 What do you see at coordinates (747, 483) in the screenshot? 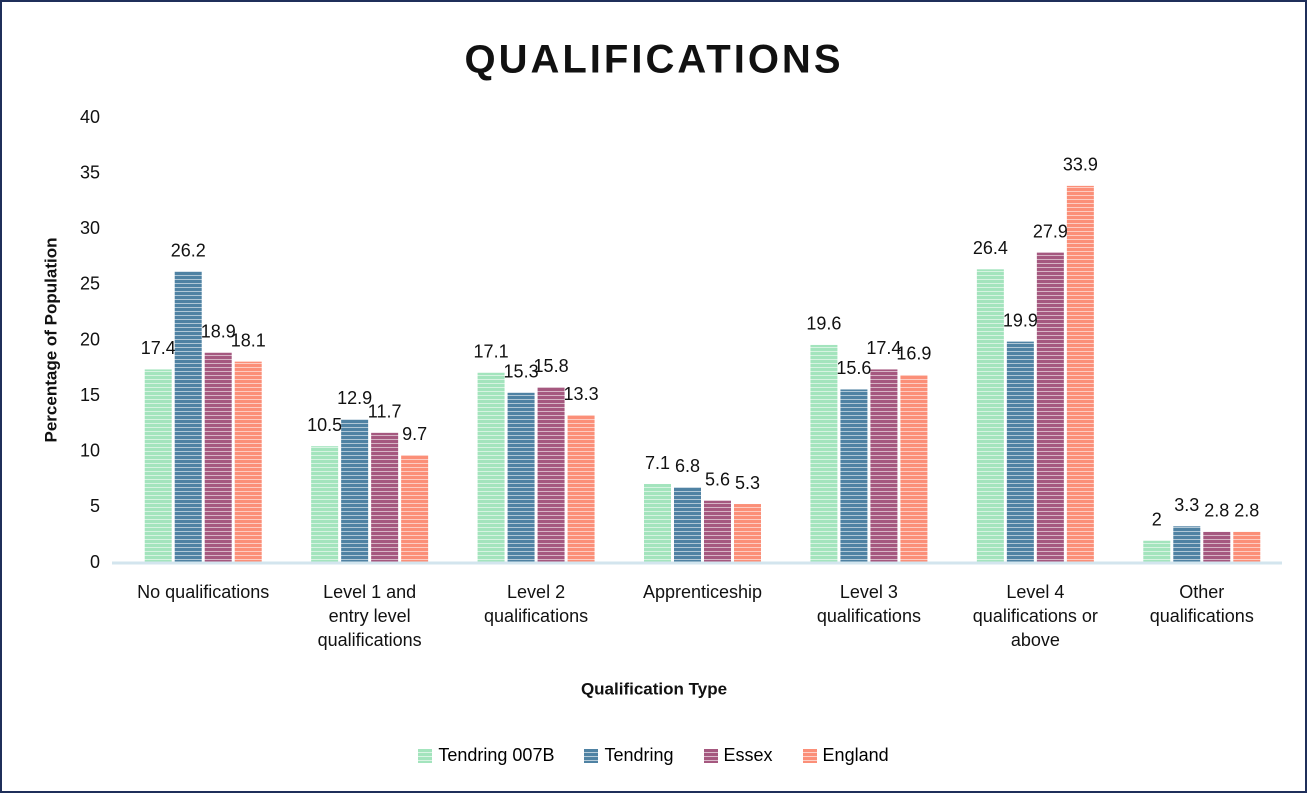
I see `data-label: 5.3` at bounding box center [747, 483].